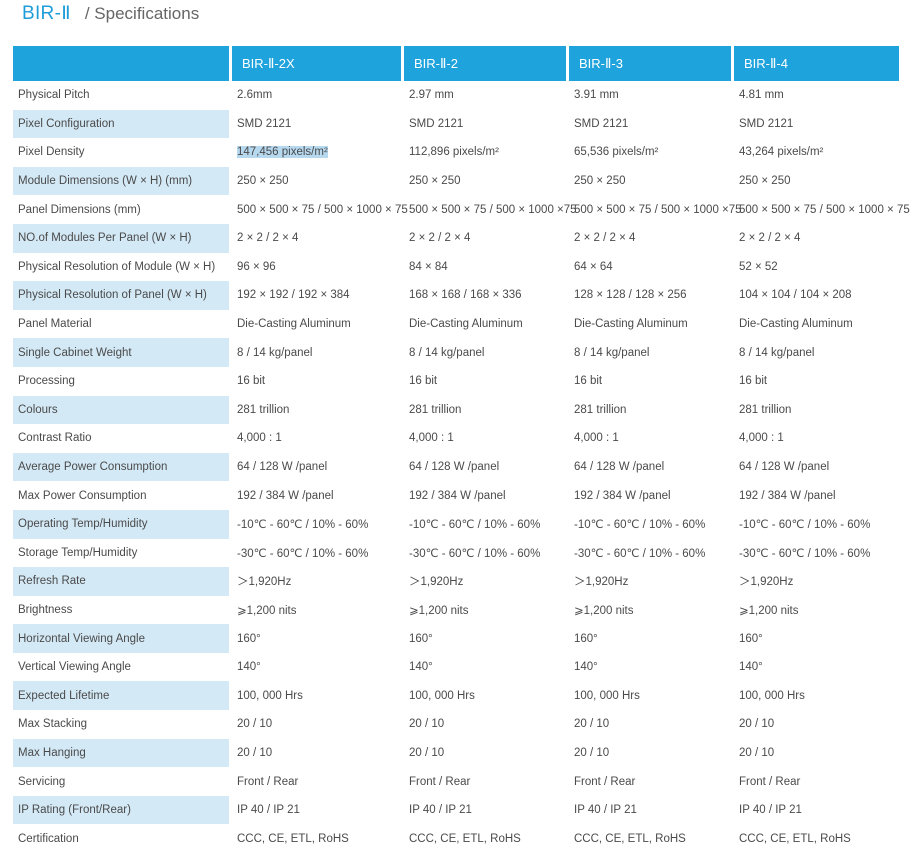 The width and height of the screenshot is (910, 866). Describe the element at coordinates (483, 267) in the screenshot. I see `spec-value: 84 × 84` at that location.